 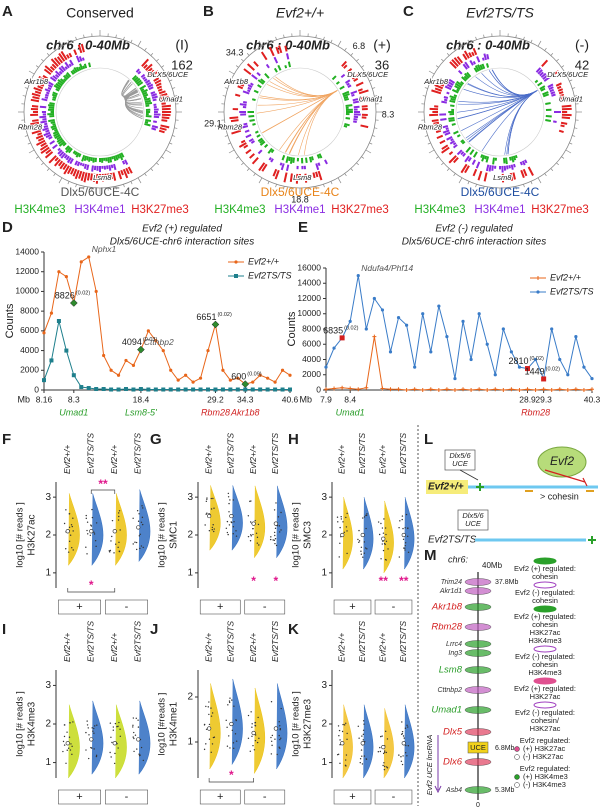 I want to click on interaction-arc, so click(x=298, y=95).